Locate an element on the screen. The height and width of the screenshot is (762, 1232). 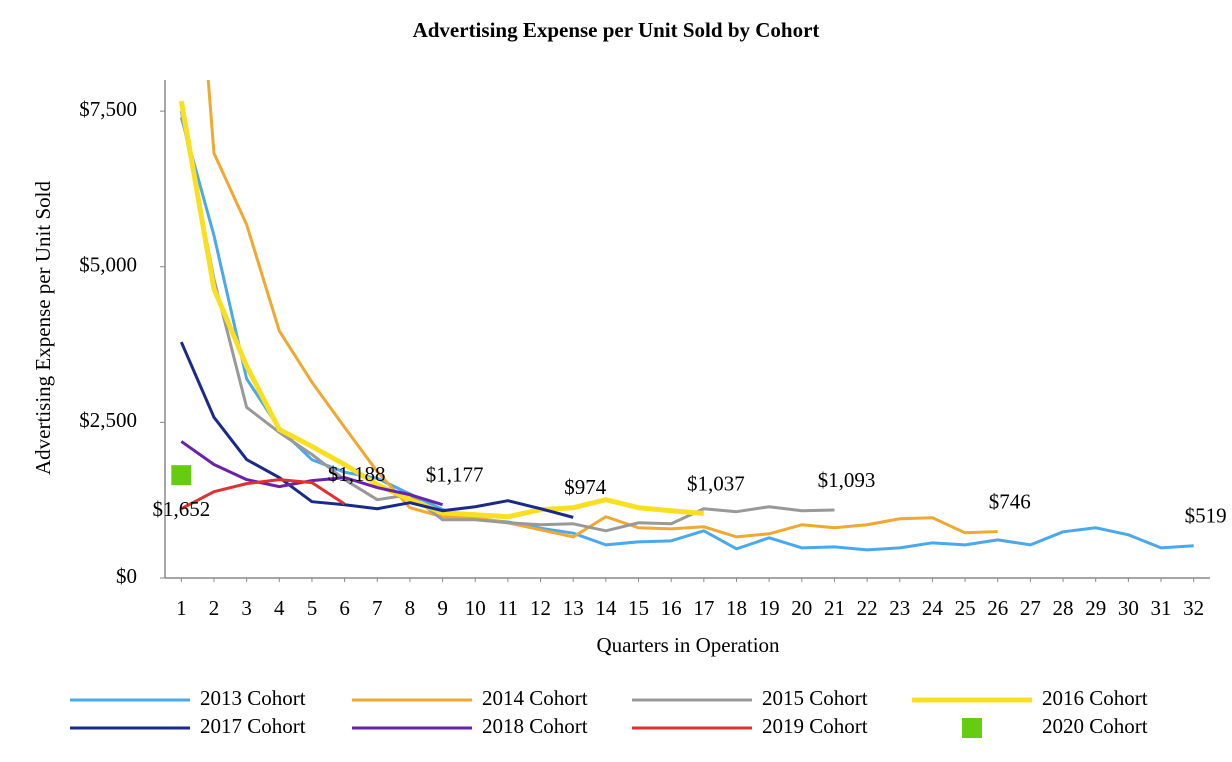
legend-label: 2016 Cohort is located at coordinates (1095, 698).